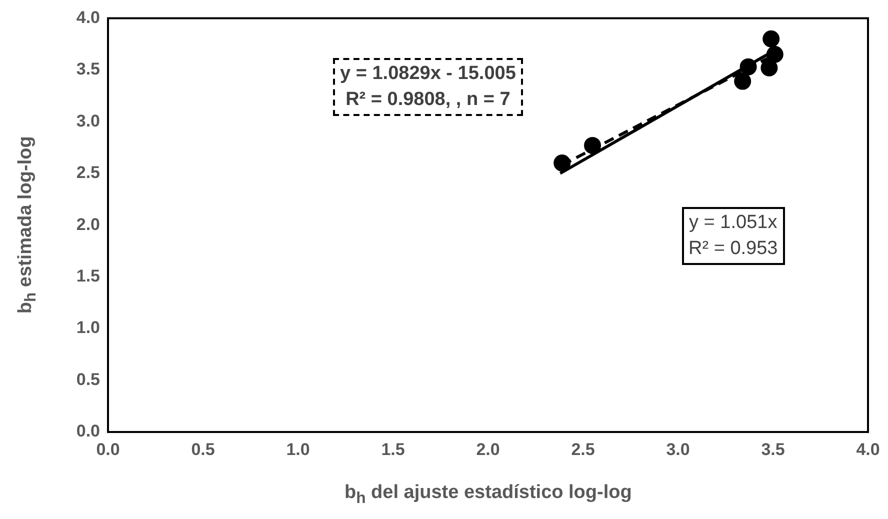 This screenshot has width=888, height=519. I want to click on x-tick-label: 3.0, so click(678, 449).